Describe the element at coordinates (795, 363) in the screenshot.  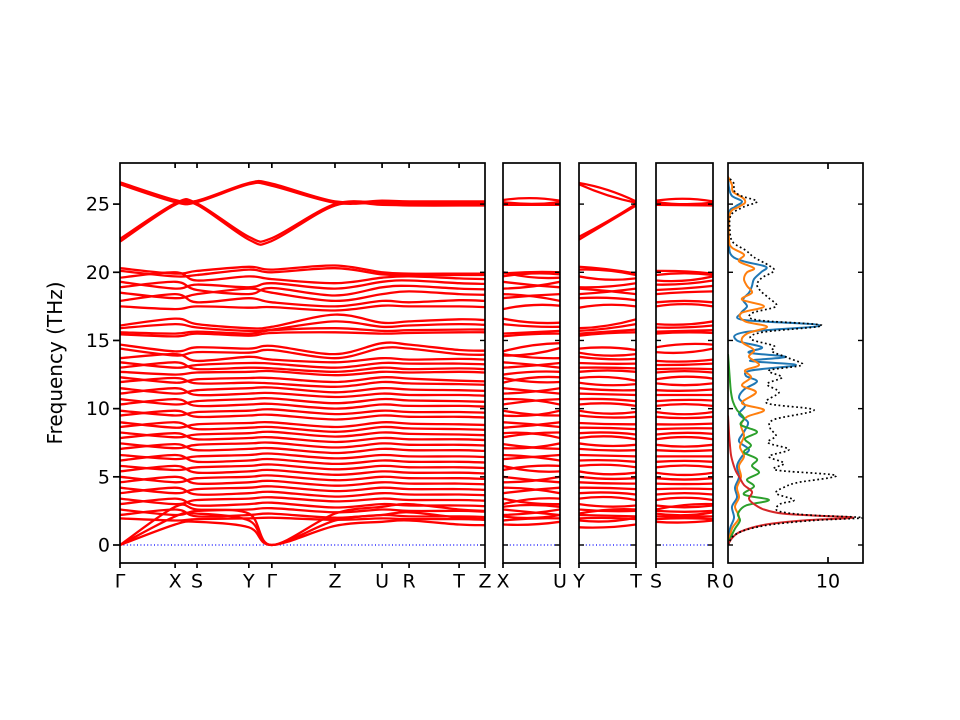
I see `dos-panel-frame` at that location.